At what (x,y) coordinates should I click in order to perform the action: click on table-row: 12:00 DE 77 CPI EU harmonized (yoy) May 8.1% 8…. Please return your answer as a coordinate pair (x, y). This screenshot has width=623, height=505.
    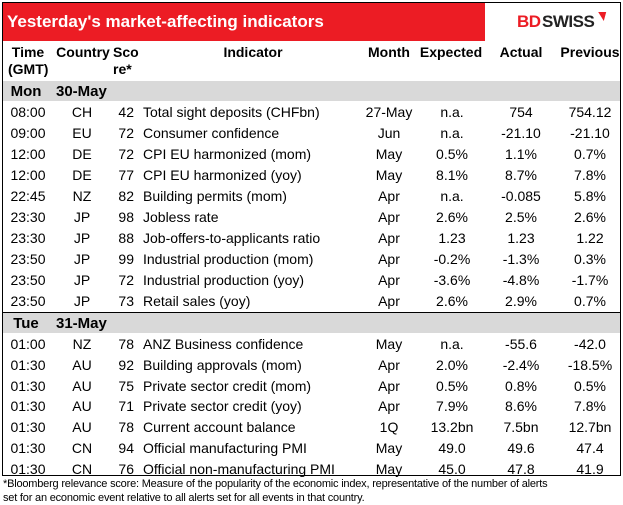
    Looking at the image, I should click on (311, 175).